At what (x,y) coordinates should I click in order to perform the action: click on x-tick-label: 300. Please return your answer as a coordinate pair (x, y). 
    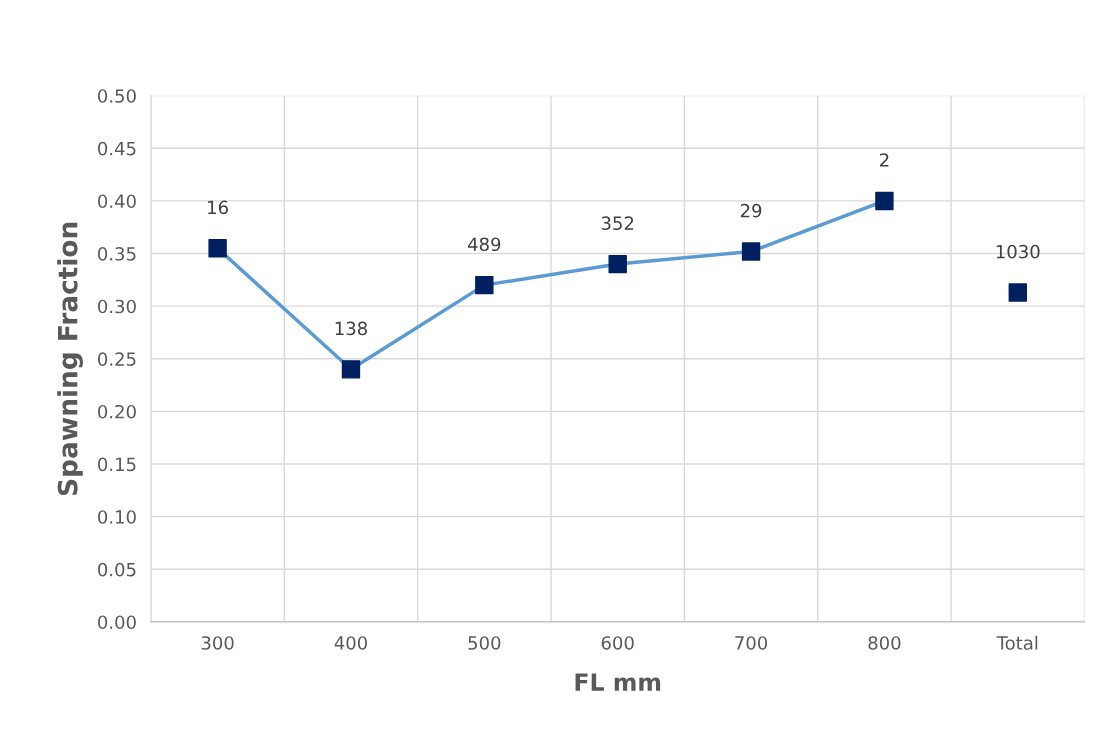
    Looking at the image, I should click on (217, 643).